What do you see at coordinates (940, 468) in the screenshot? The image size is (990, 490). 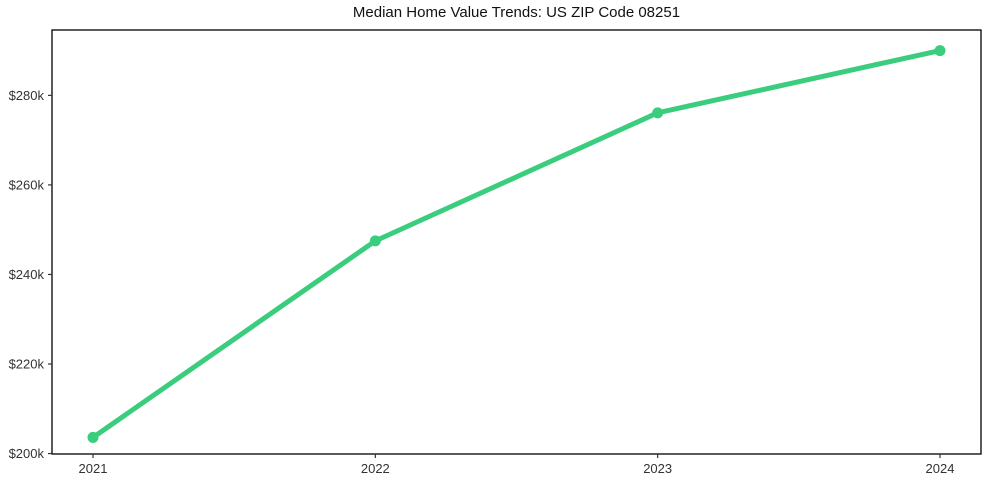 I see `x-axis-tick-label: 2024` at bounding box center [940, 468].